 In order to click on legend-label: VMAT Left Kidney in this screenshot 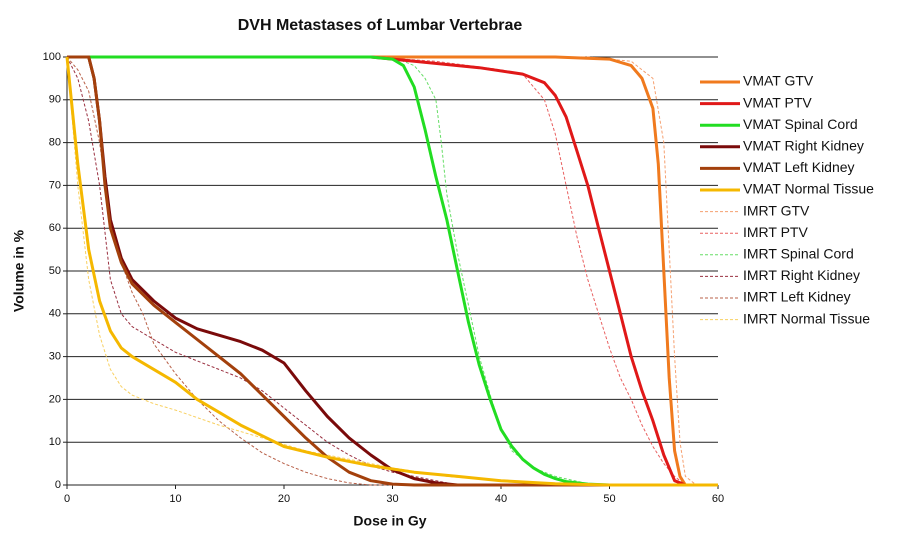, I will do `click(799, 167)`.